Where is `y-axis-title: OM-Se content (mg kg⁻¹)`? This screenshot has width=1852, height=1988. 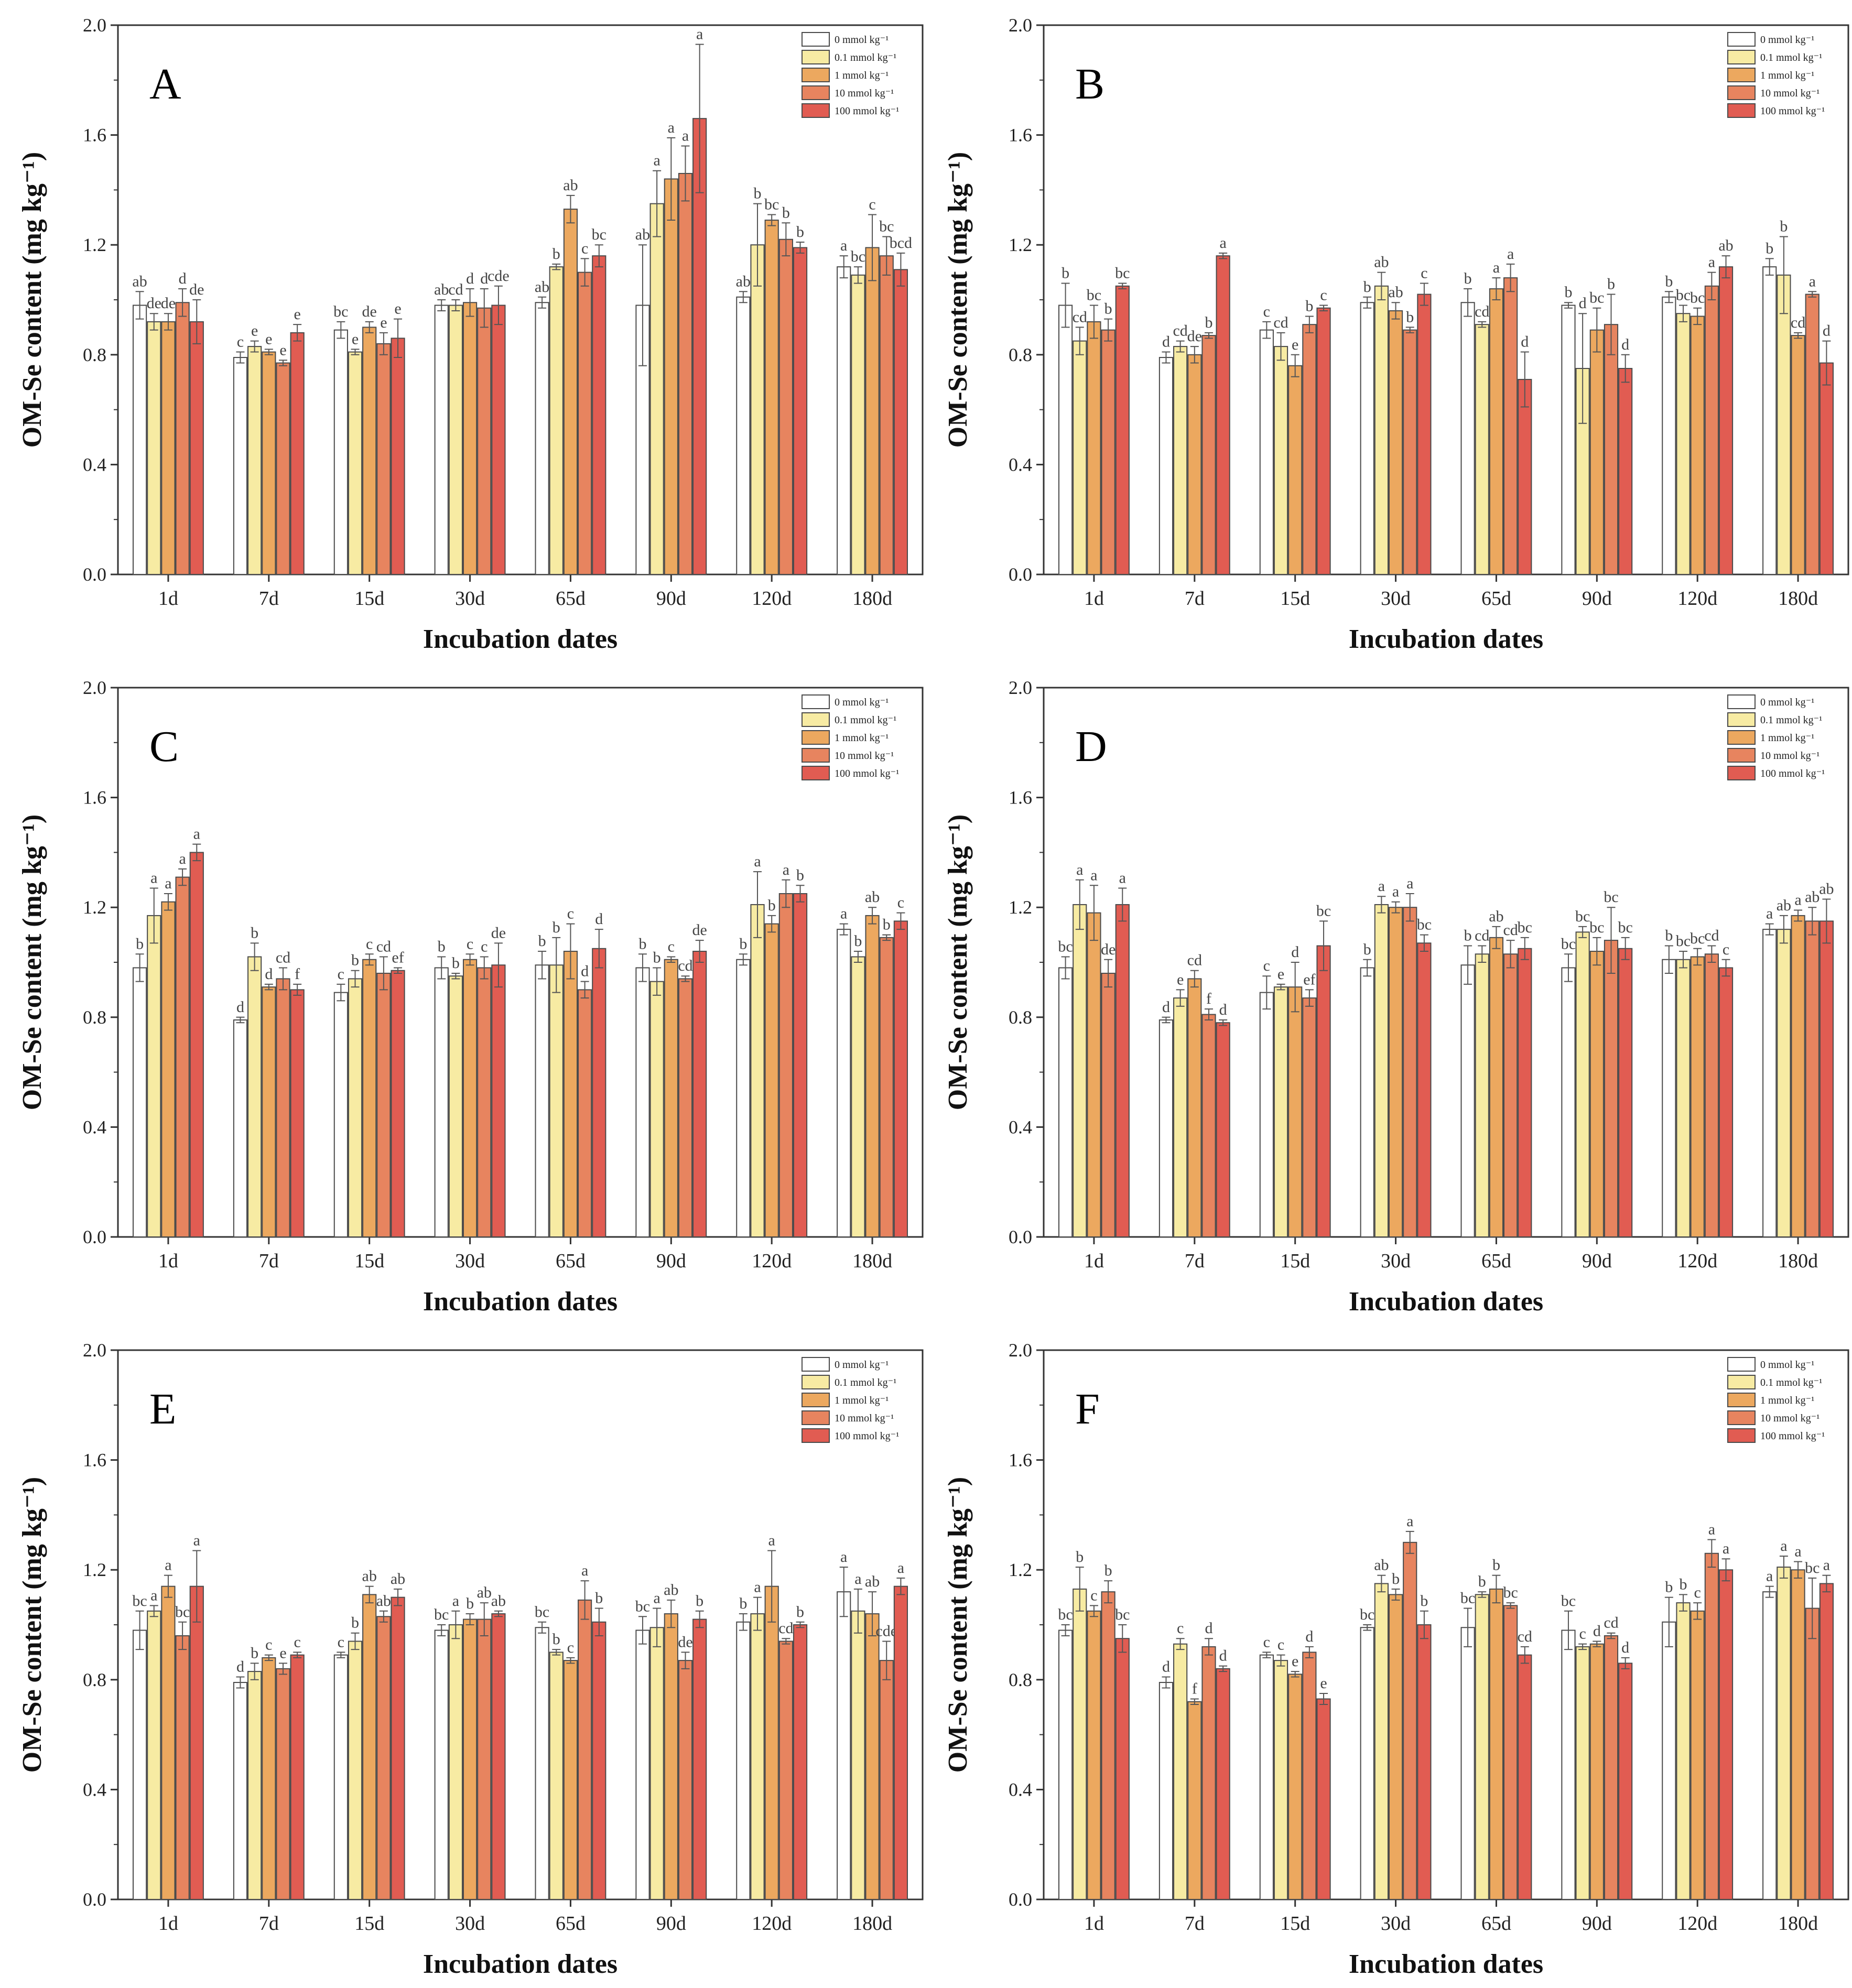
y-axis-title: OM-Se content (mg kg⁻¹) is located at coordinates (32, 962).